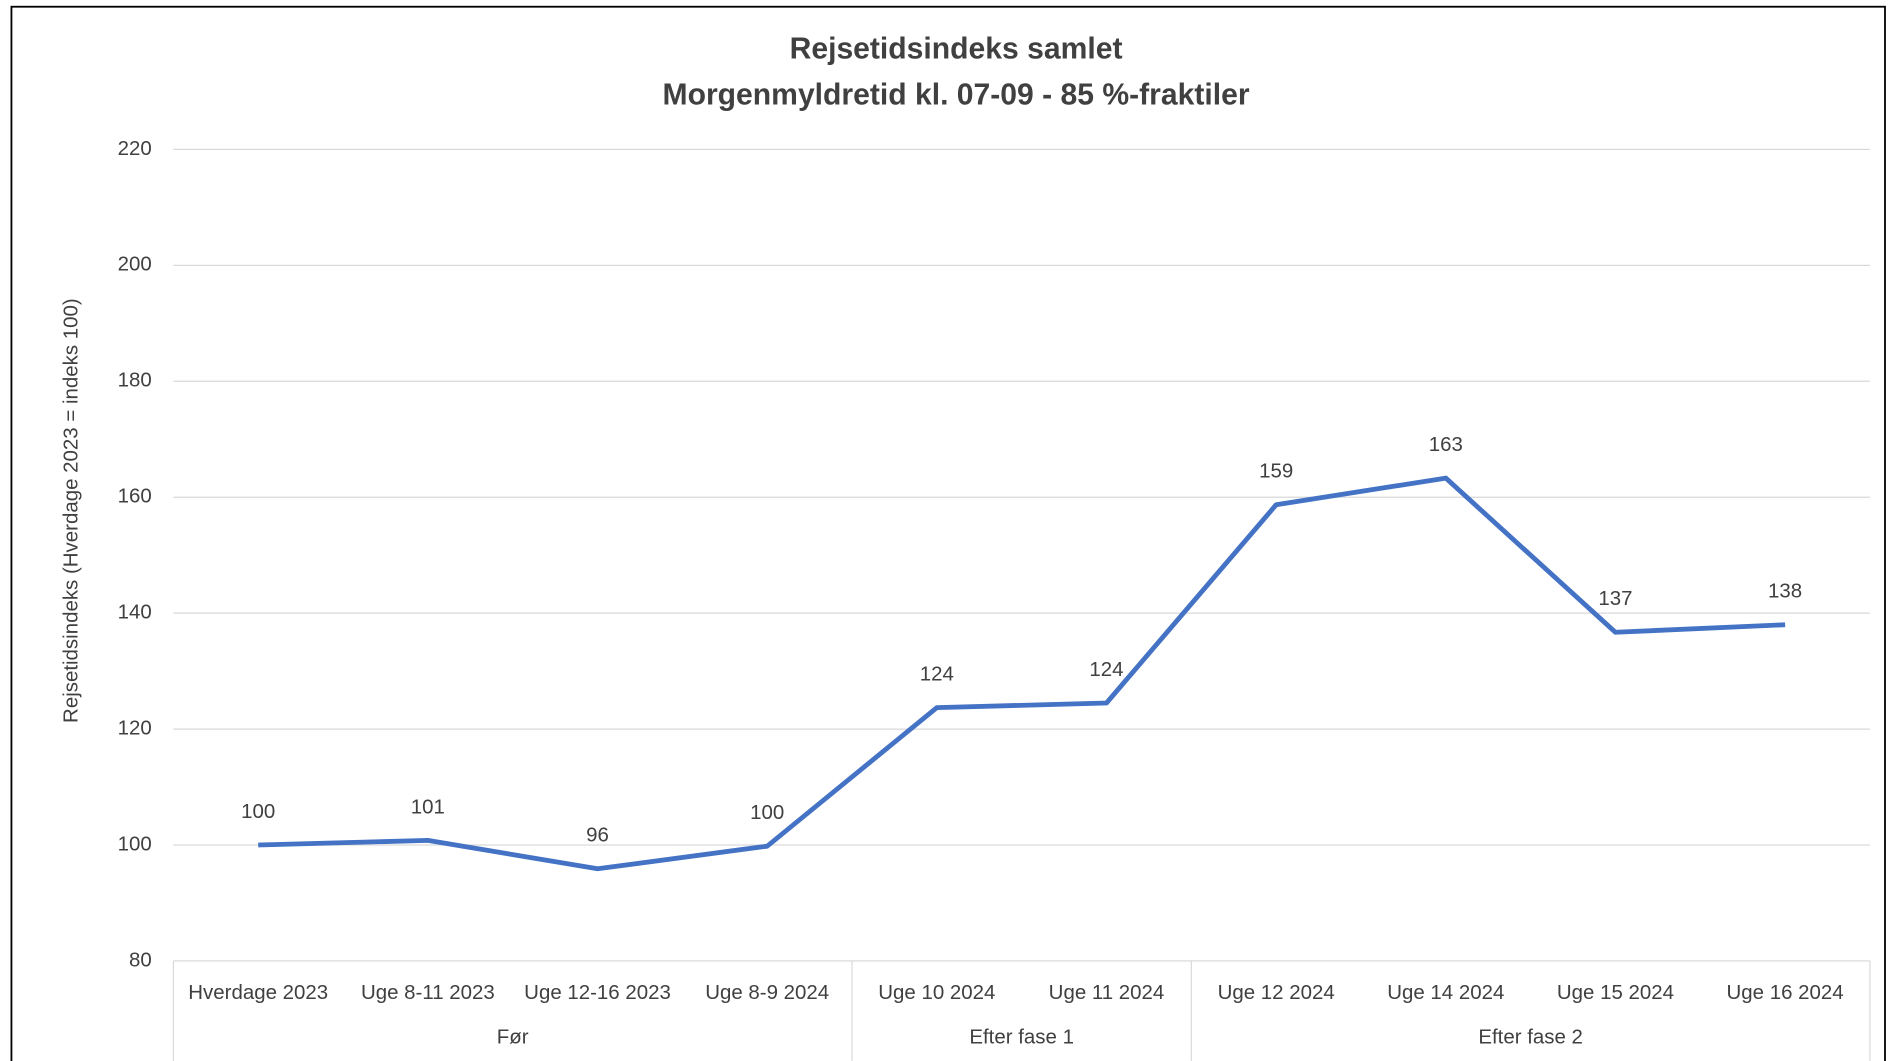 The height and width of the screenshot is (1061, 1888). What do you see at coordinates (135, 148) in the screenshot?
I see `y-tick-label: 220` at bounding box center [135, 148].